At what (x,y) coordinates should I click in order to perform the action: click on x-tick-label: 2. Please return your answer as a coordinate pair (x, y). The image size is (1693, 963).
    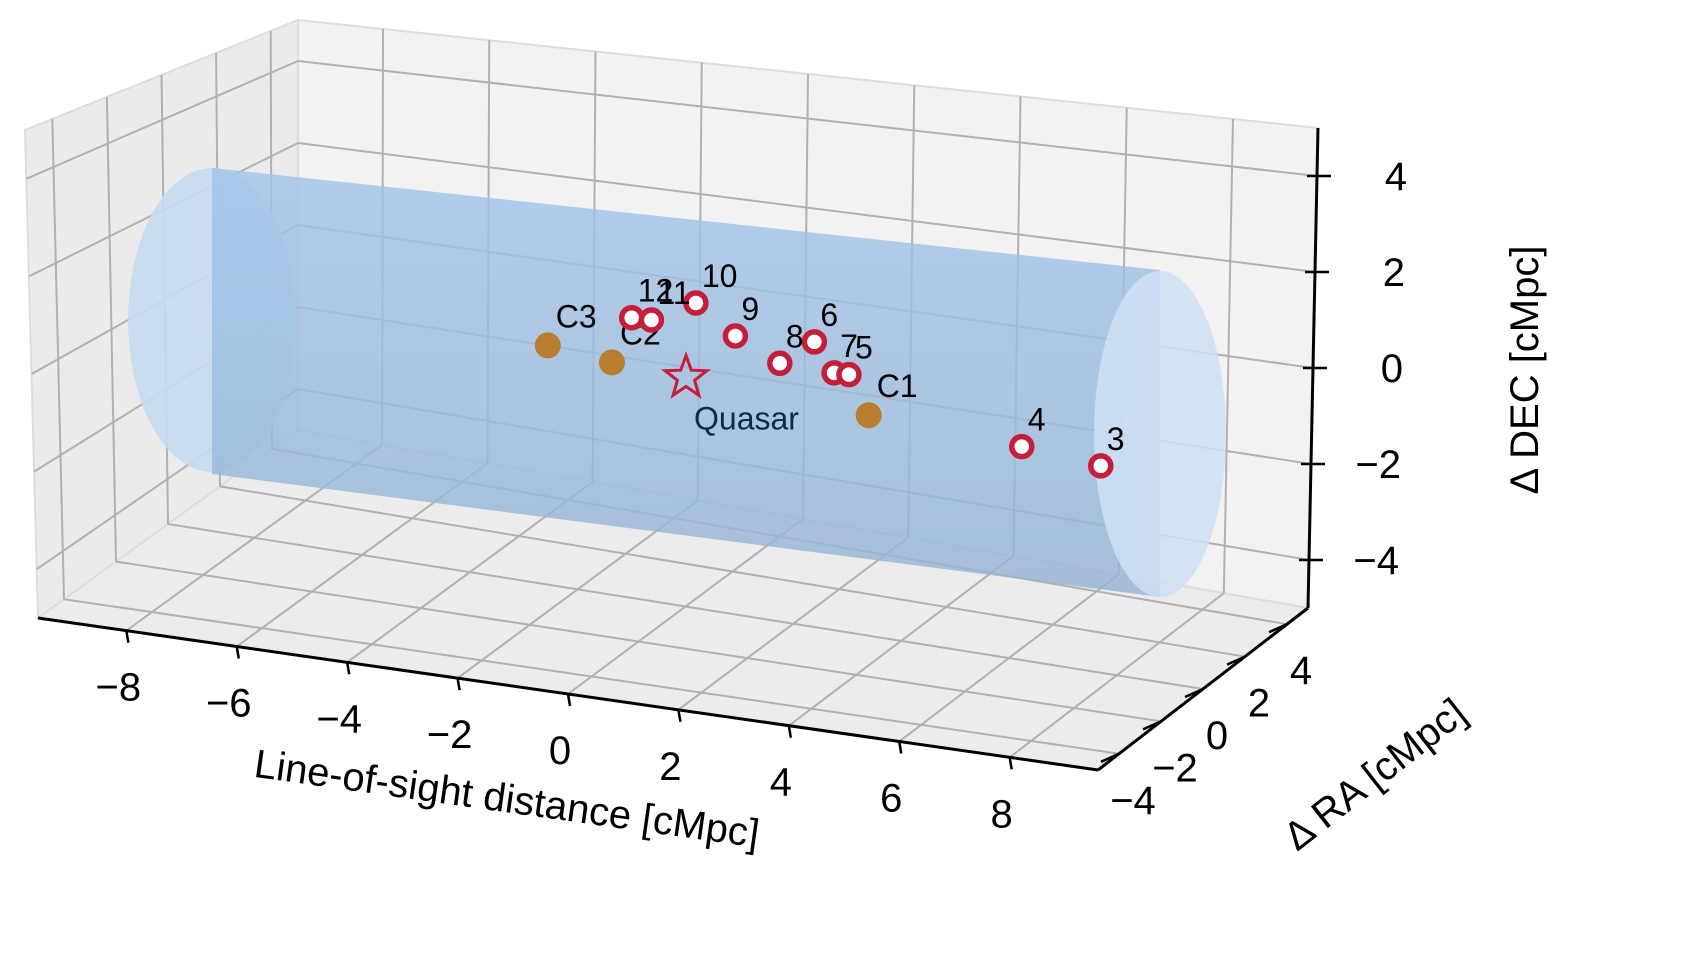
    Looking at the image, I should click on (670, 767).